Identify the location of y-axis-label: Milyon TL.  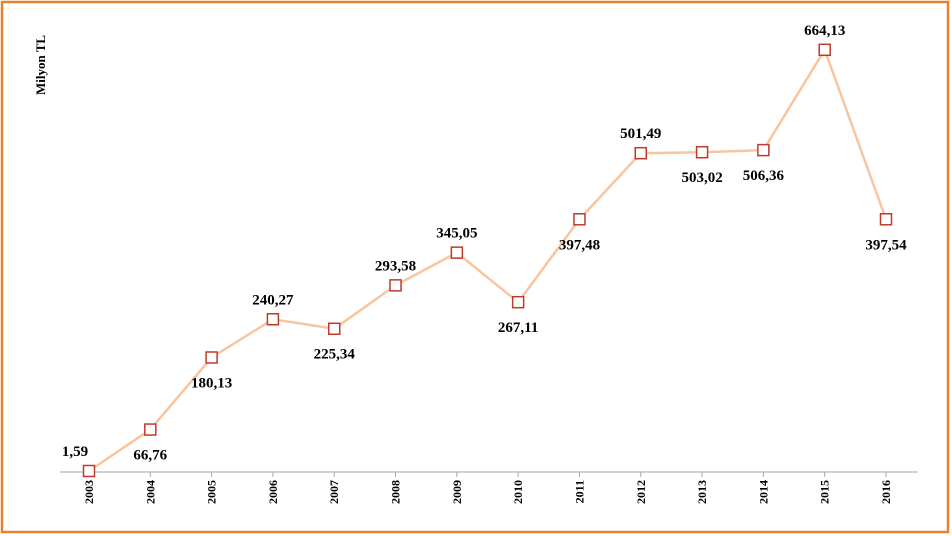
(40, 65).